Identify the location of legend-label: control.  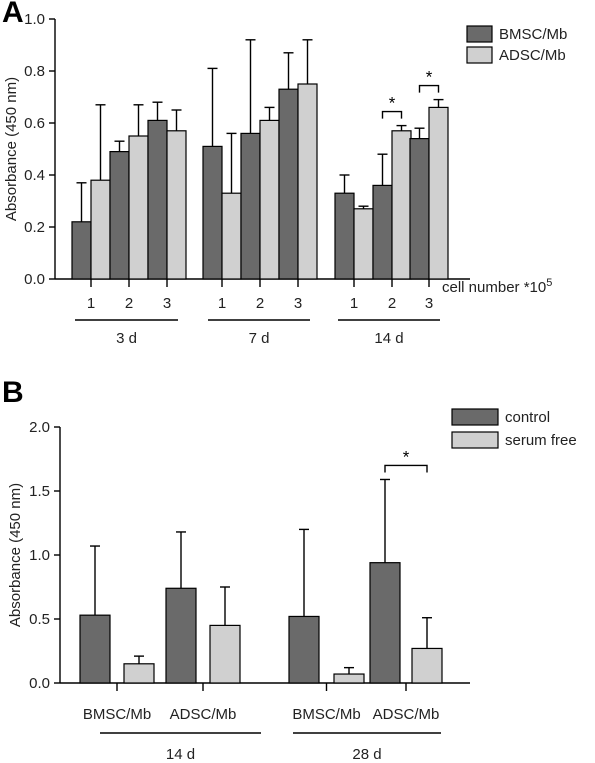
(527, 417).